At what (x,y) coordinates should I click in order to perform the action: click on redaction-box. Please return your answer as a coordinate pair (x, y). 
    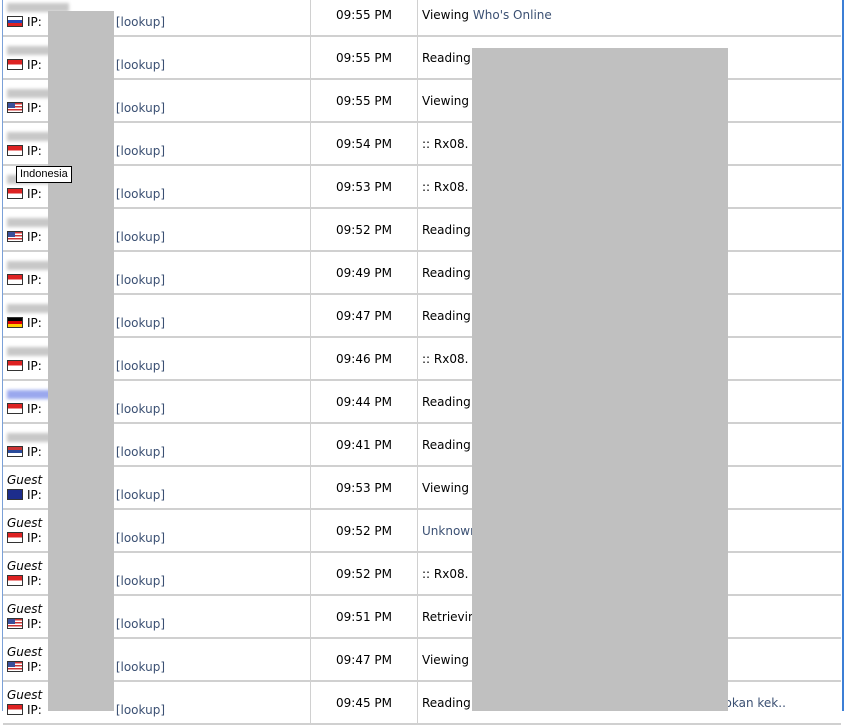
    Looking at the image, I should click on (81, 361).